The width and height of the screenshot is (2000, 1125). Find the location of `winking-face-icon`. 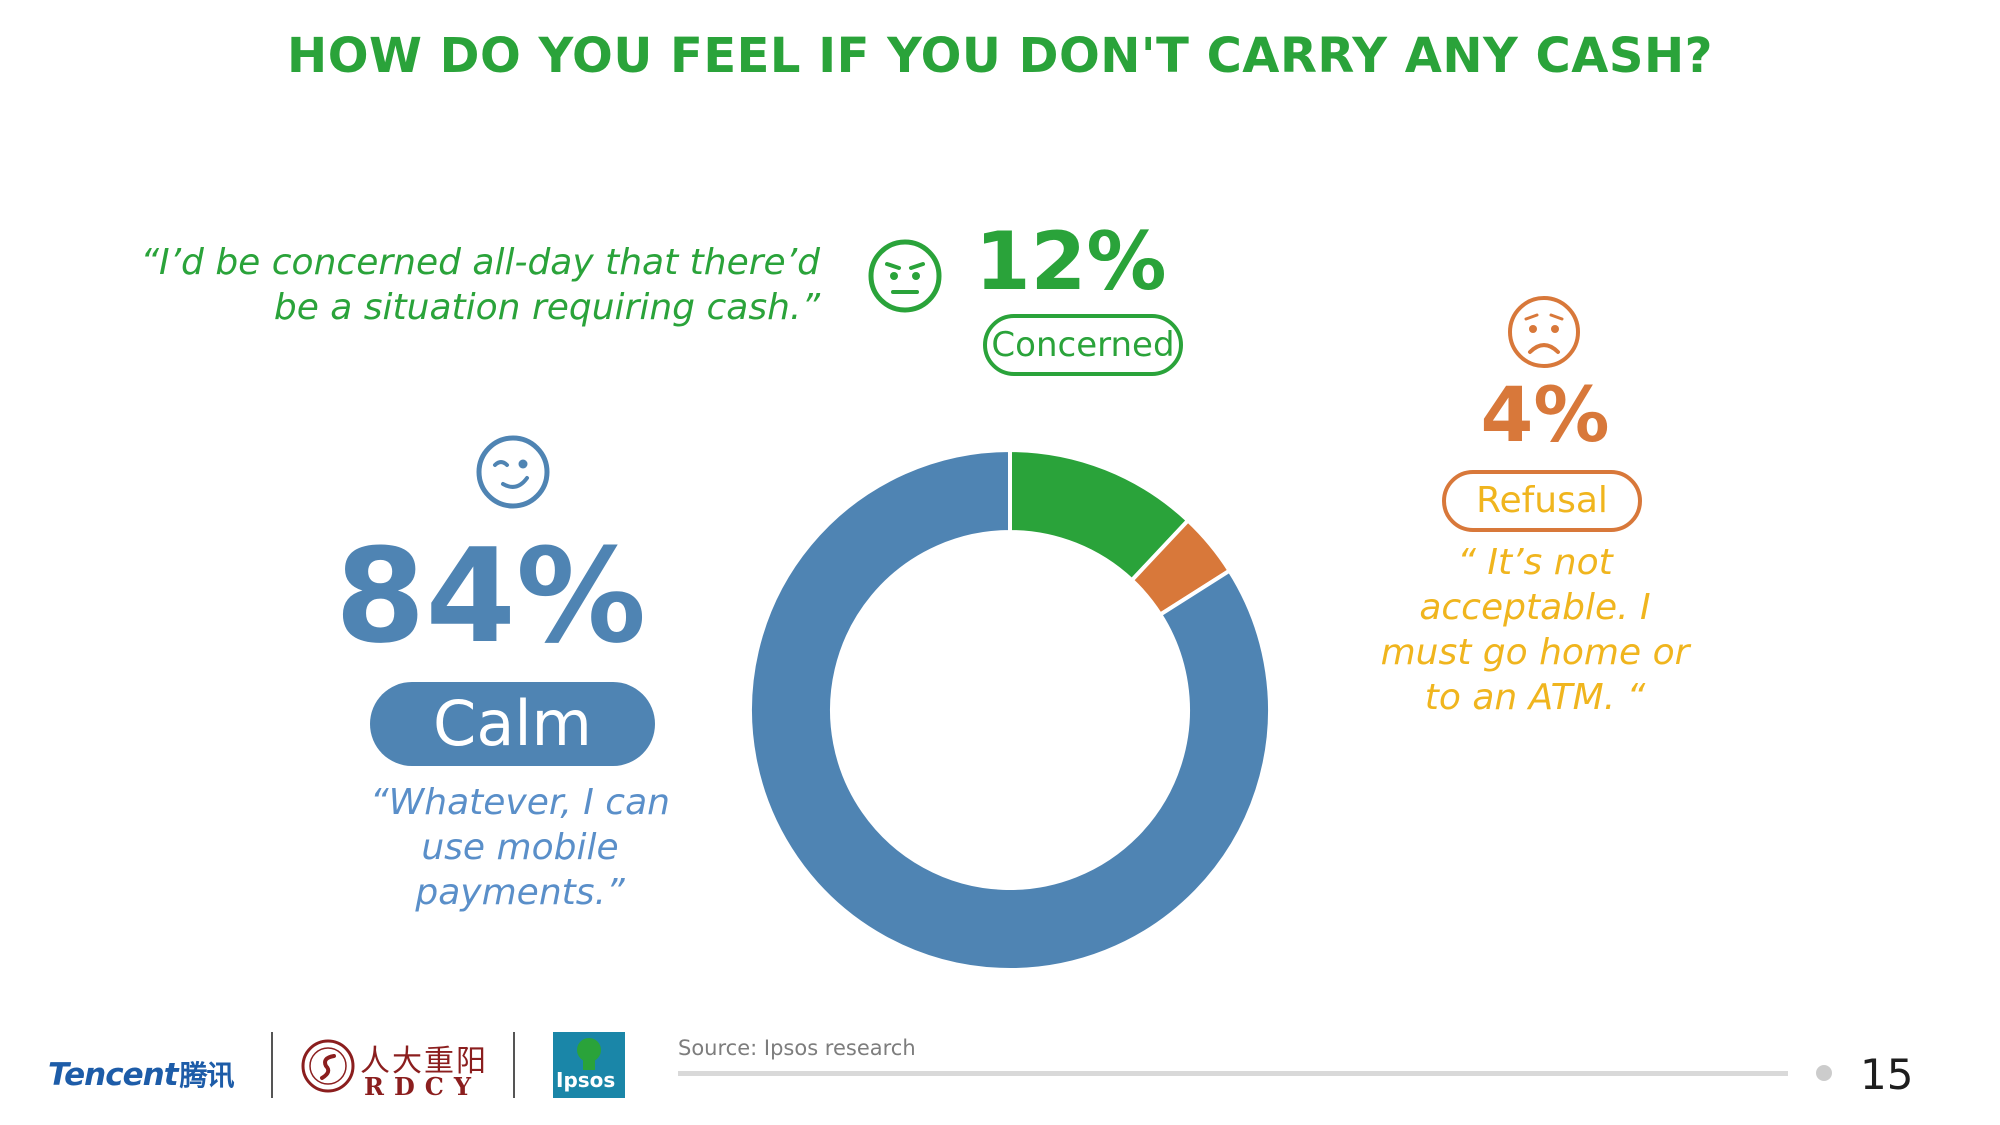

winking-face-icon is located at coordinates (513, 472).